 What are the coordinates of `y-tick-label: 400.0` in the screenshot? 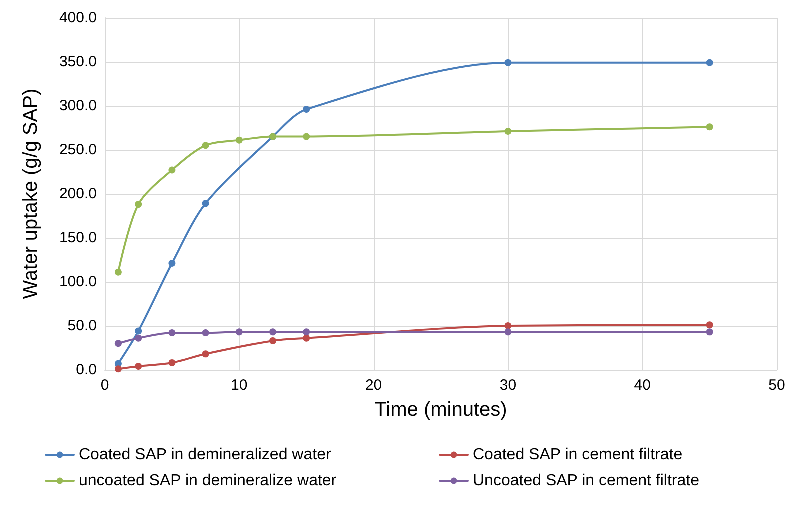 It's located at (78, 18).